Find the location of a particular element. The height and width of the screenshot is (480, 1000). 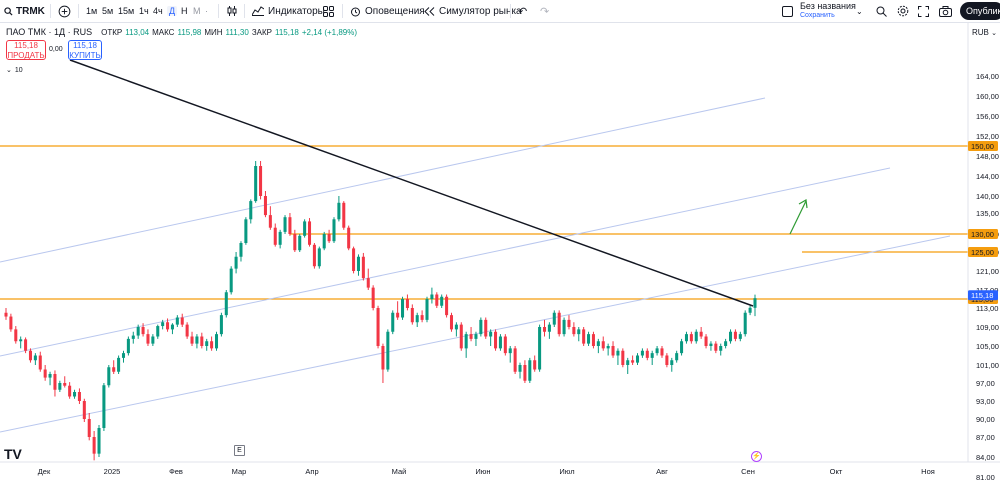

projection-arrow-head is located at coordinates (803, 204).